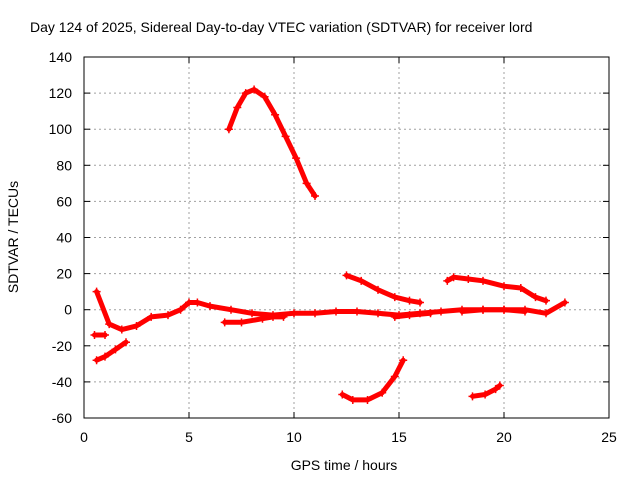 Image resolution: width=640 pixels, height=480 pixels. What do you see at coordinates (84, 437) in the screenshot?
I see `x-tick-label: 0` at bounding box center [84, 437].